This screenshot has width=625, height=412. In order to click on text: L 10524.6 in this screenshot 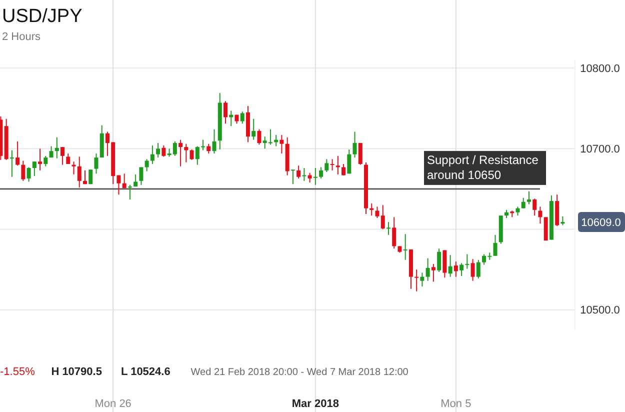, I will do `click(145, 372)`.